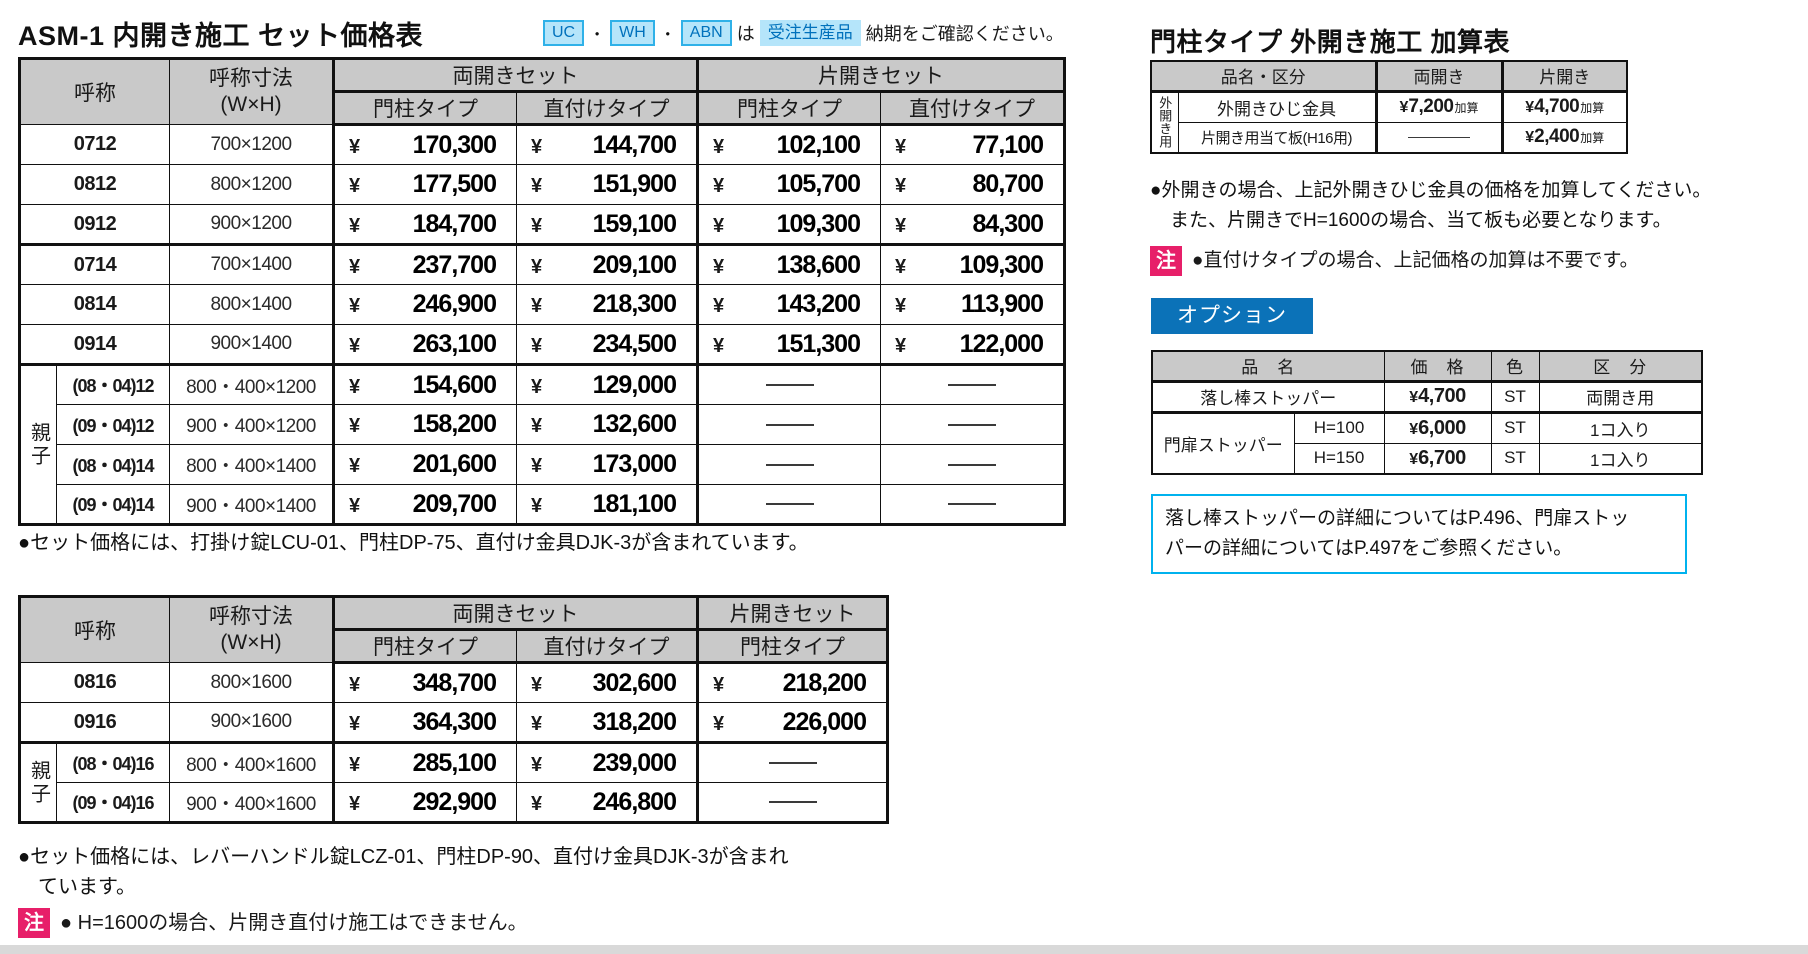  What do you see at coordinates (789, 184) in the screenshot?
I see `price-cell: ¥105,700` at bounding box center [789, 184].